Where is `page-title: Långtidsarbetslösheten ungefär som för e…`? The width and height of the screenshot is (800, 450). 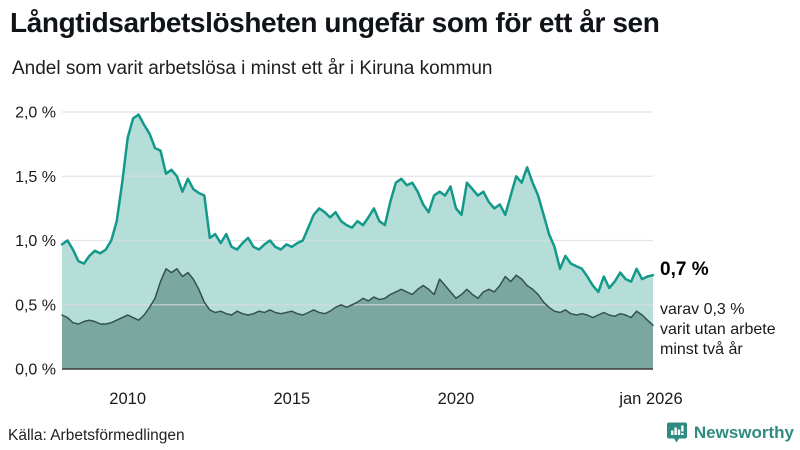
page-title: Långtidsarbetslösheten ungefär som för e… is located at coordinates (335, 22).